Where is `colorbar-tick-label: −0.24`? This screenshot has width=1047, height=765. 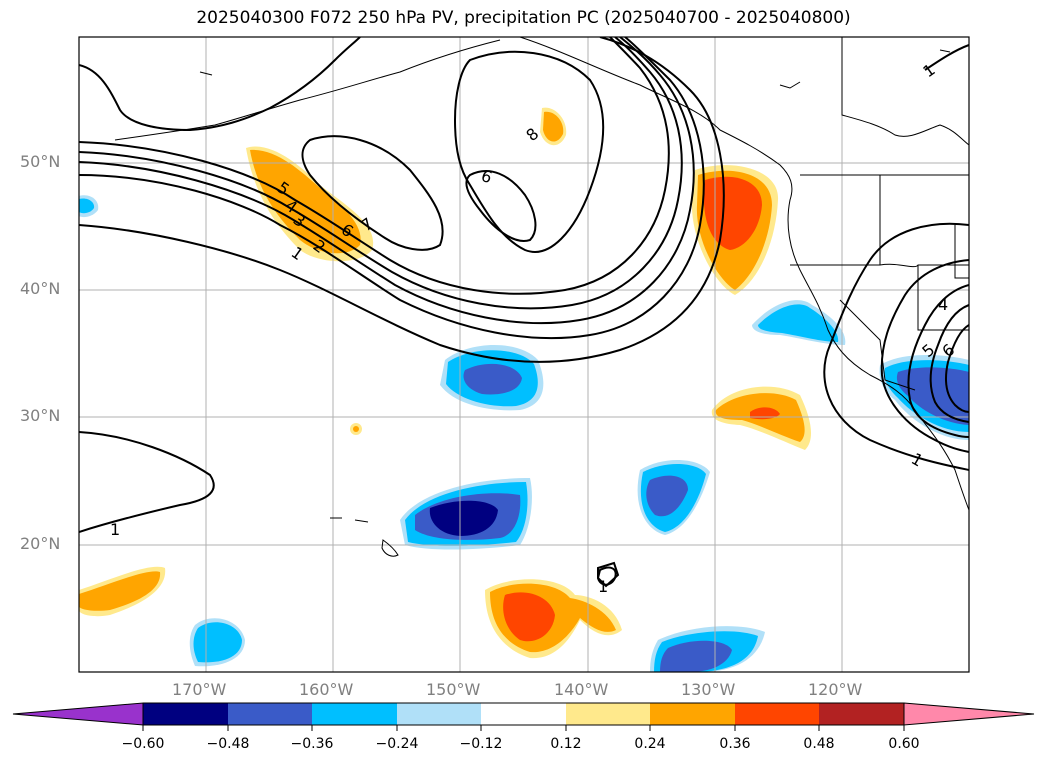
colorbar-tick-label: −0.24 is located at coordinates (397, 744).